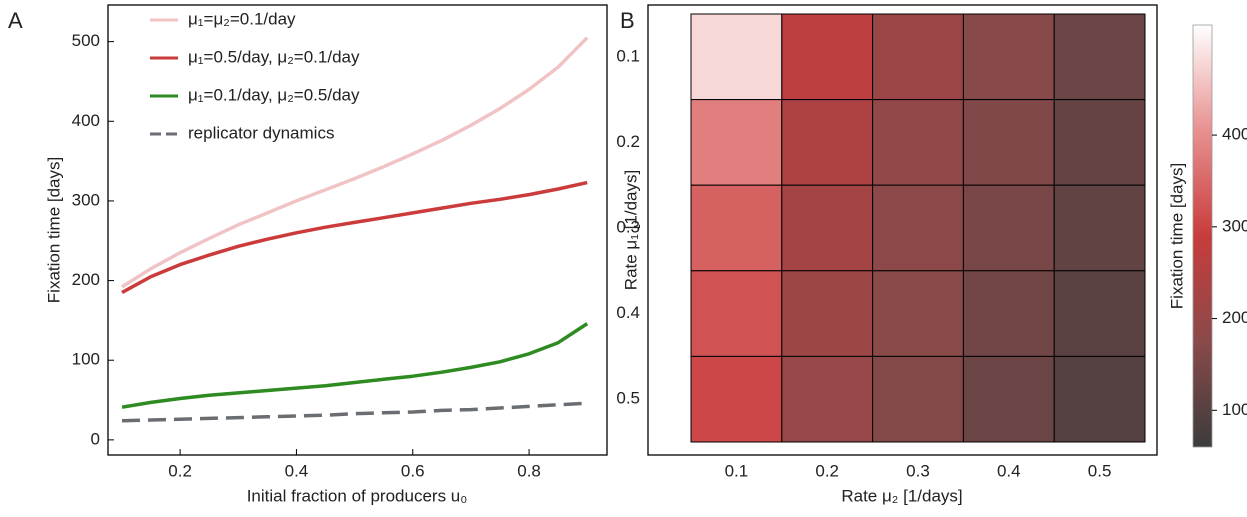 The image size is (1247, 517). What do you see at coordinates (1100, 470) in the screenshot?
I see `x-tick-label: 0.5` at bounding box center [1100, 470].